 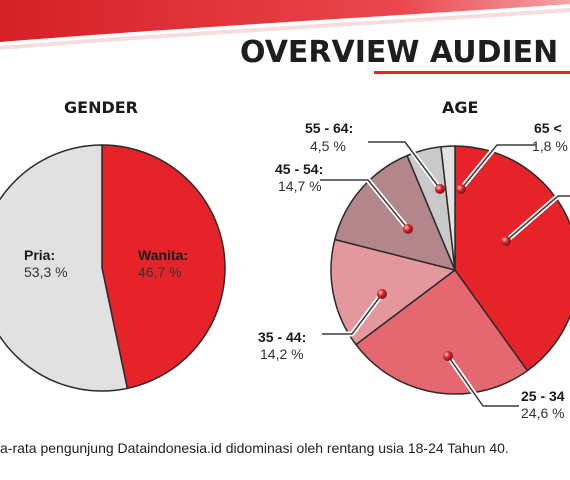 I want to click on age-label-25-34: 25 - 34, so click(x=543, y=396).